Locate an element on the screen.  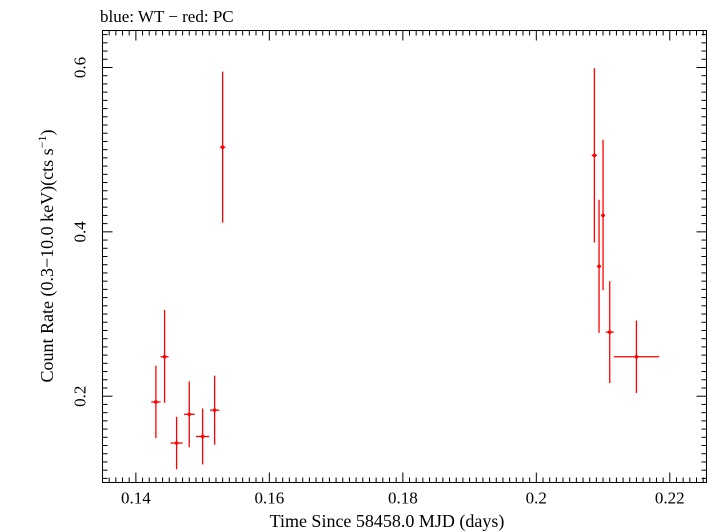
y-tick-label: 0.6 is located at coordinates (80, 67).